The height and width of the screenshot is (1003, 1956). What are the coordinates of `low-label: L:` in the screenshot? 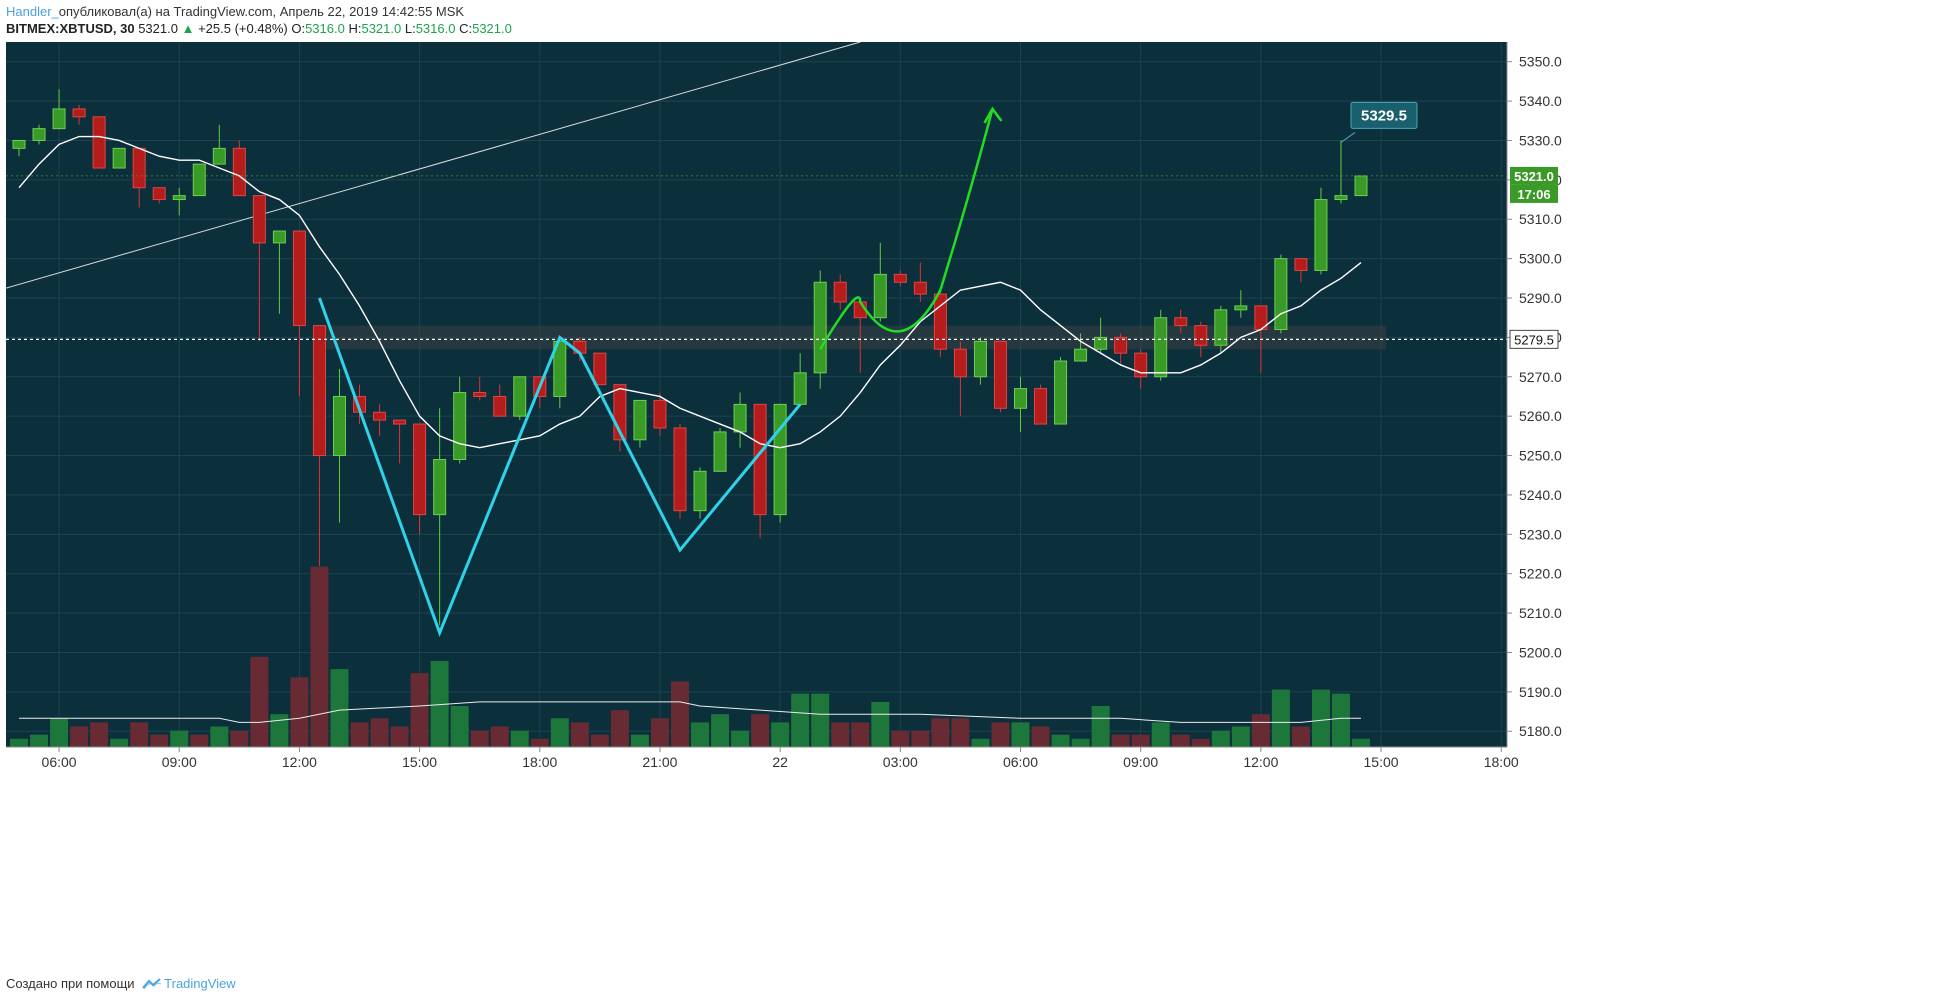 It's located at (410, 28).